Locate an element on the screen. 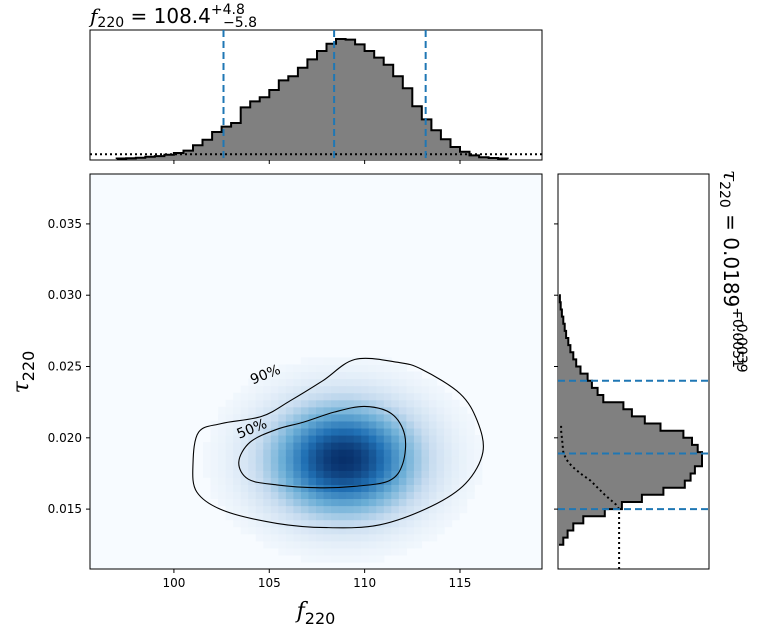  y-axis-ticks: 0.015 0.020 0.025 0.030 0.035 is located at coordinates (69, 366).